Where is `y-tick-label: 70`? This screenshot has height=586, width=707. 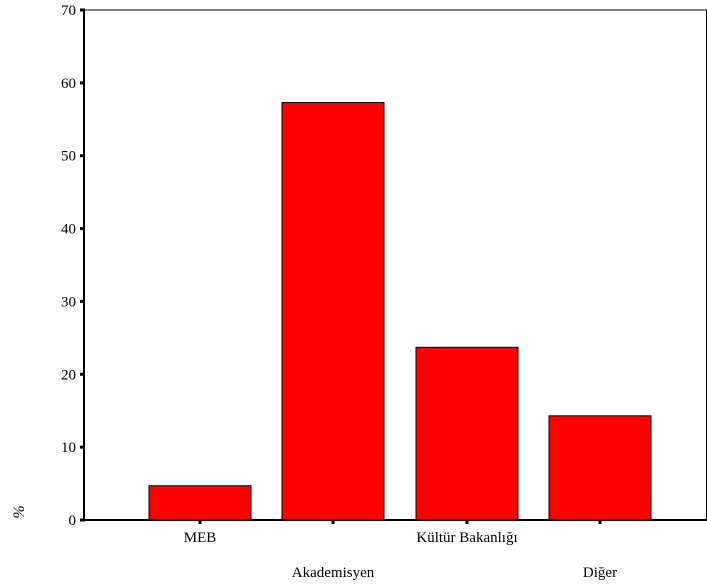 y-tick-label: 70 is located at coordinates (68, 11).